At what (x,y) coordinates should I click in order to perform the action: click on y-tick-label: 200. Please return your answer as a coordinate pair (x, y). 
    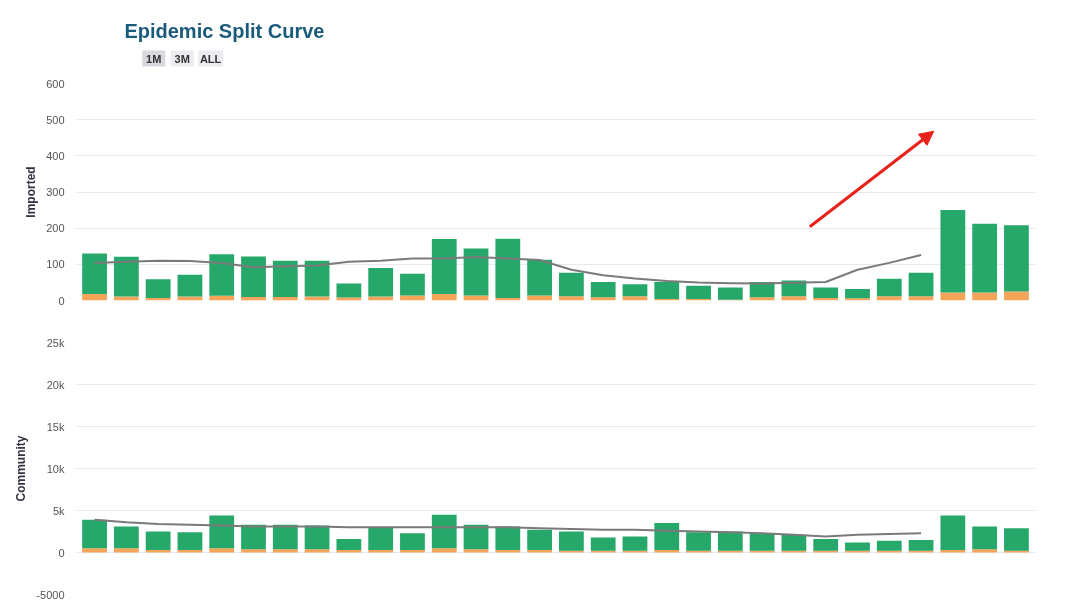
    Looking at the image, I should click on (55, 228).